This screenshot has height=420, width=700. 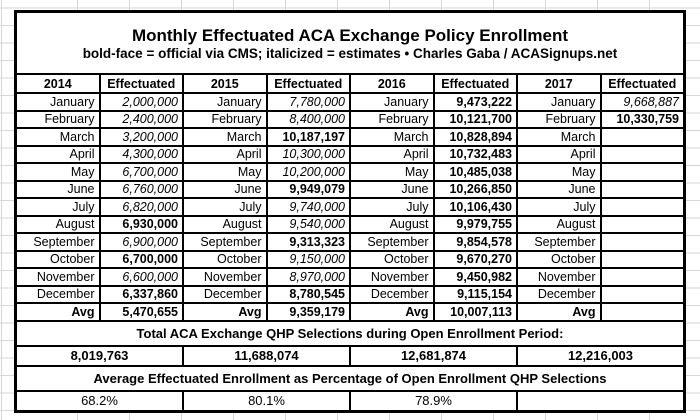 What do you see at coordinates (266, 400) in the screenshot?
I see `pct-value-2015: 80.1%` at bounding box center [266, 400].